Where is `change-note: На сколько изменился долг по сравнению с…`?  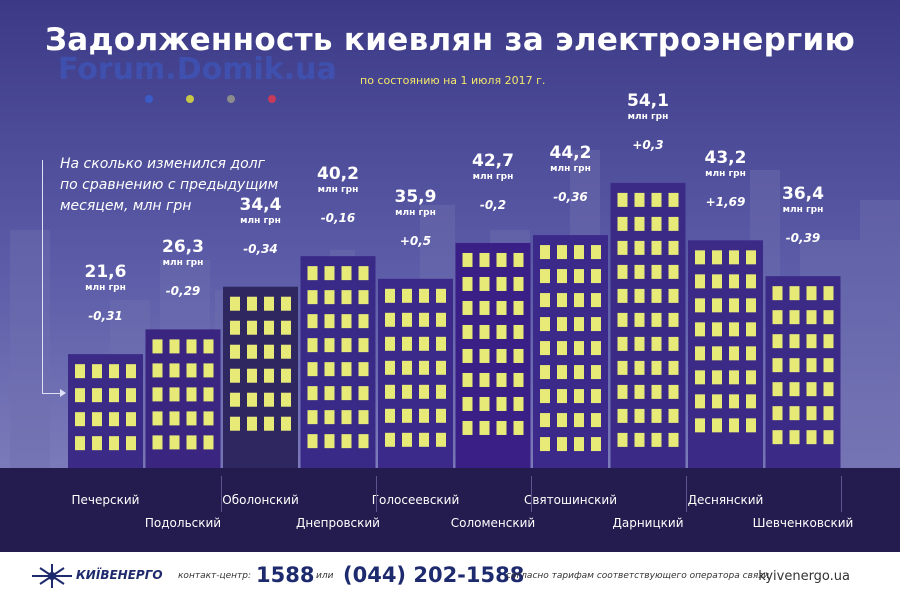 change-note: На сколько изменился долг по сравнению с… is located at coordinates (169, 185).